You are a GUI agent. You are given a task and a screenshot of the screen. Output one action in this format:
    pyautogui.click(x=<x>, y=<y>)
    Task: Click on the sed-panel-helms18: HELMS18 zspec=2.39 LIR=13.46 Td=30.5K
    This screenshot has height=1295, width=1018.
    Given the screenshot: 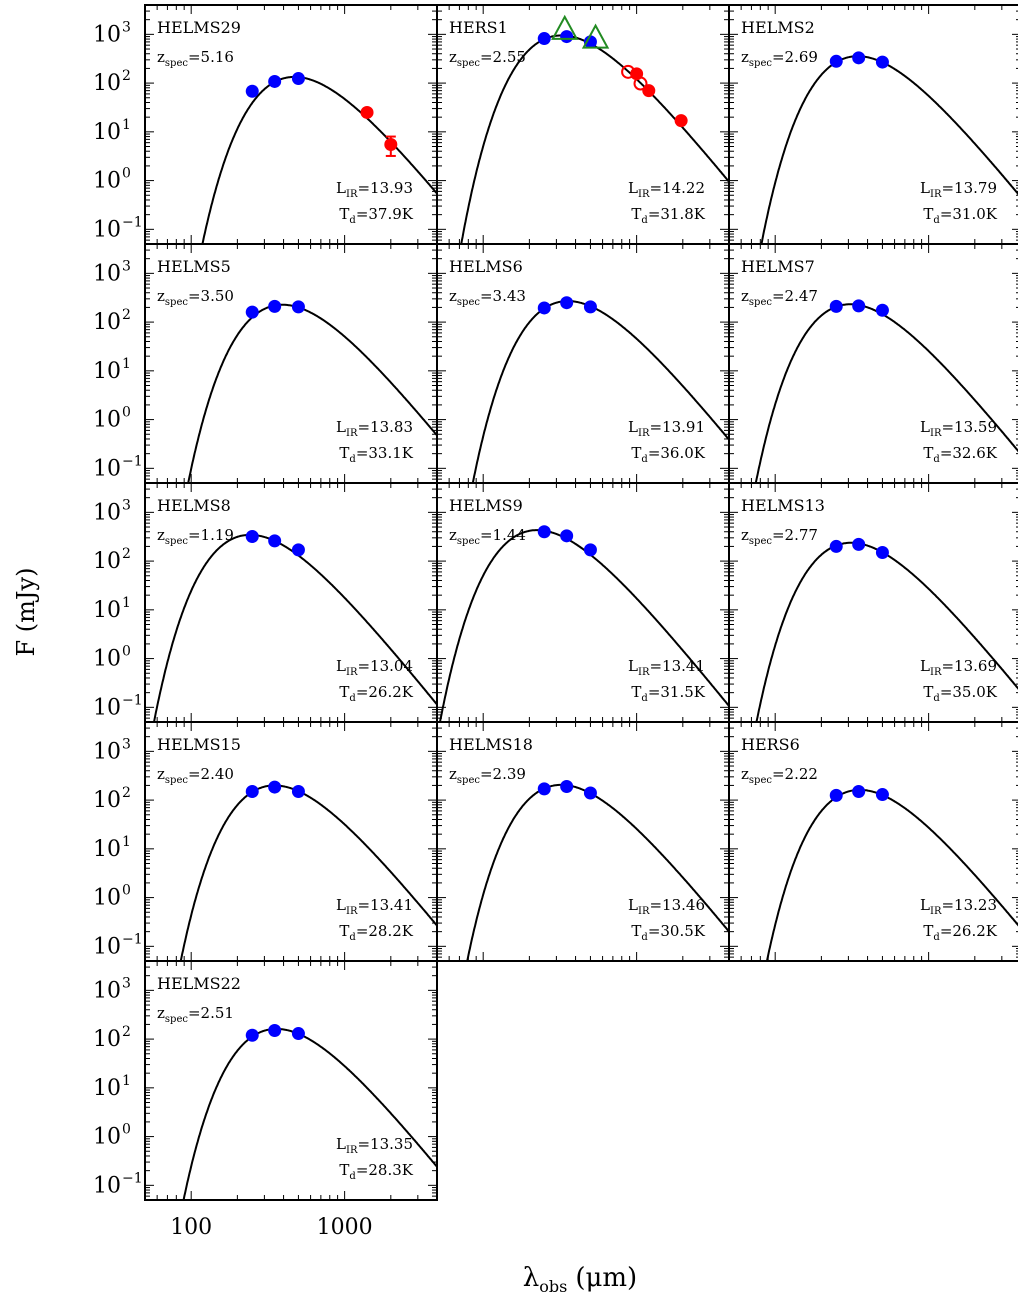 What is the action you would take?
    pyautogui.click(x=583, y=841)
    